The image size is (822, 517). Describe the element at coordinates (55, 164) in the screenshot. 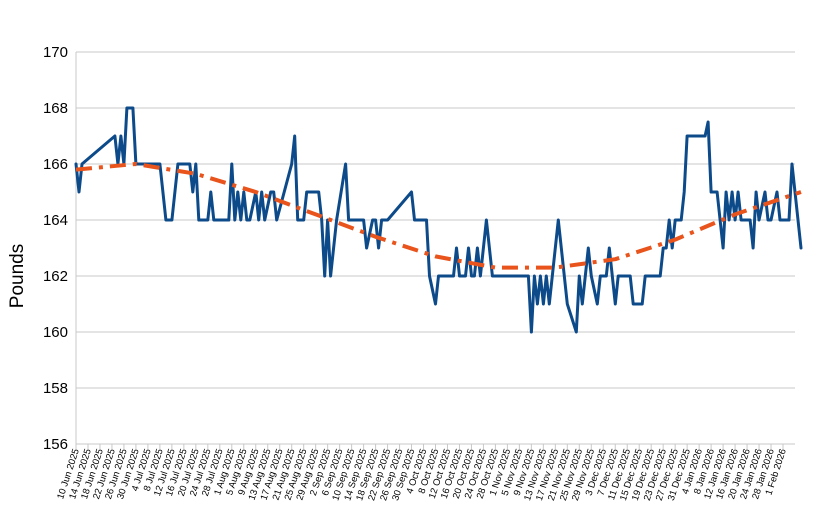

I see `y-tick-label: 166` at that location.